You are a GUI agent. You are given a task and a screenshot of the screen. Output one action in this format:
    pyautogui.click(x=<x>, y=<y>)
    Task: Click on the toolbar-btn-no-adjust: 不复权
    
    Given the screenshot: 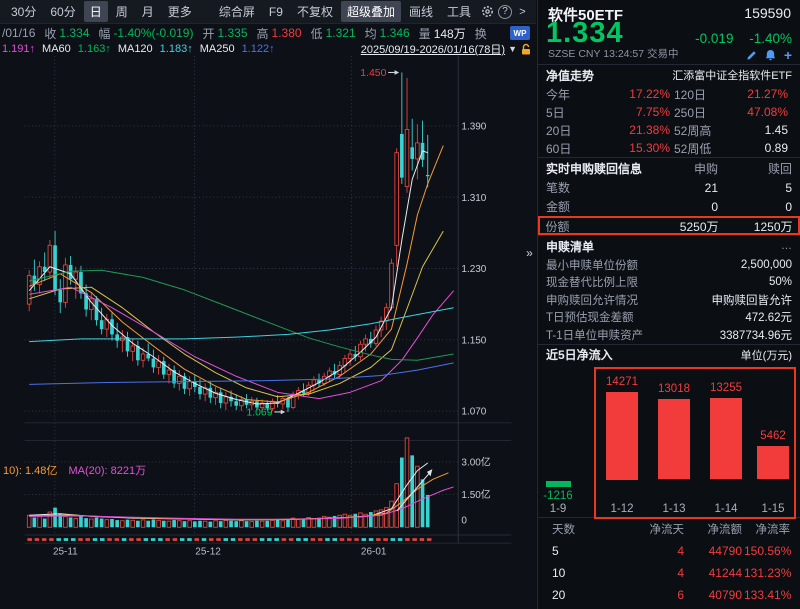 What is the action you would take?
    pyautogui.click(x=314, y=12)
    